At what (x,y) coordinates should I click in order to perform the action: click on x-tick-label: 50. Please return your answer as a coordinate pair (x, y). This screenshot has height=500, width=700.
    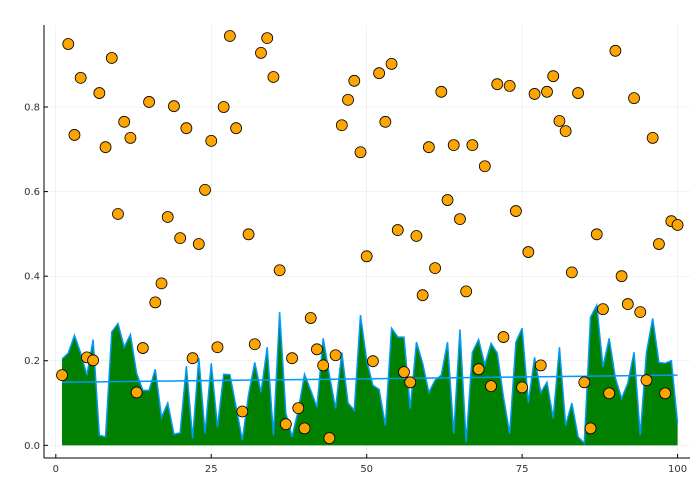
    Looking at the image, I should click on (366, 469).